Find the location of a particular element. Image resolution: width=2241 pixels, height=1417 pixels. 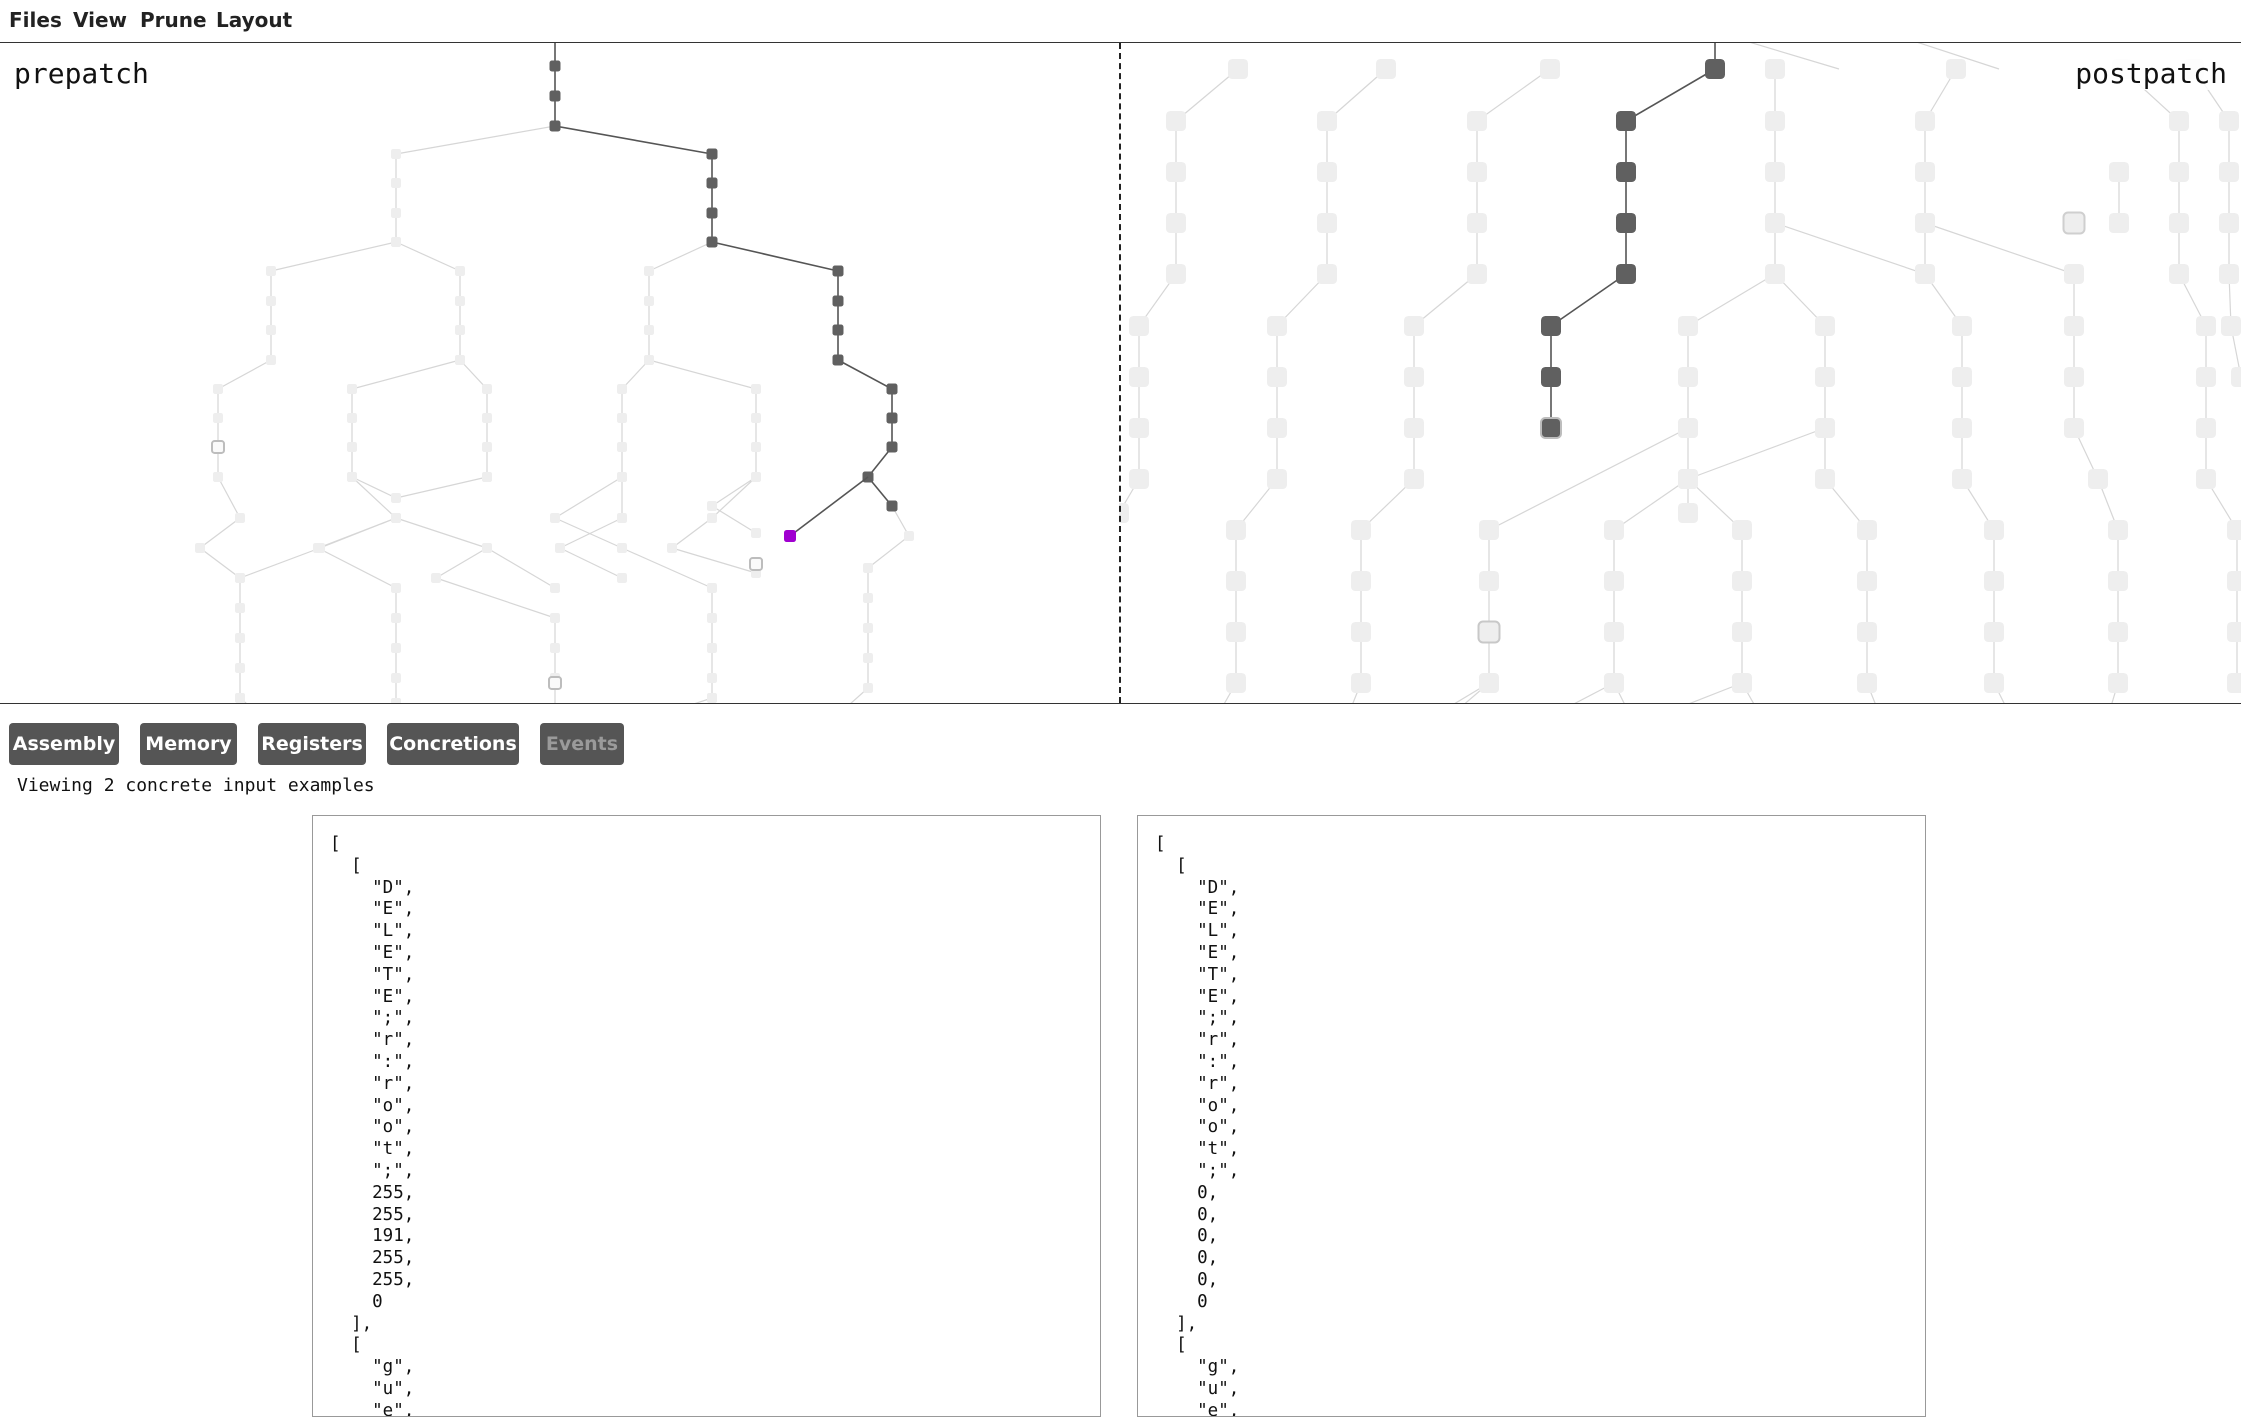

menu-view: View is located at coordinates (100, 20).